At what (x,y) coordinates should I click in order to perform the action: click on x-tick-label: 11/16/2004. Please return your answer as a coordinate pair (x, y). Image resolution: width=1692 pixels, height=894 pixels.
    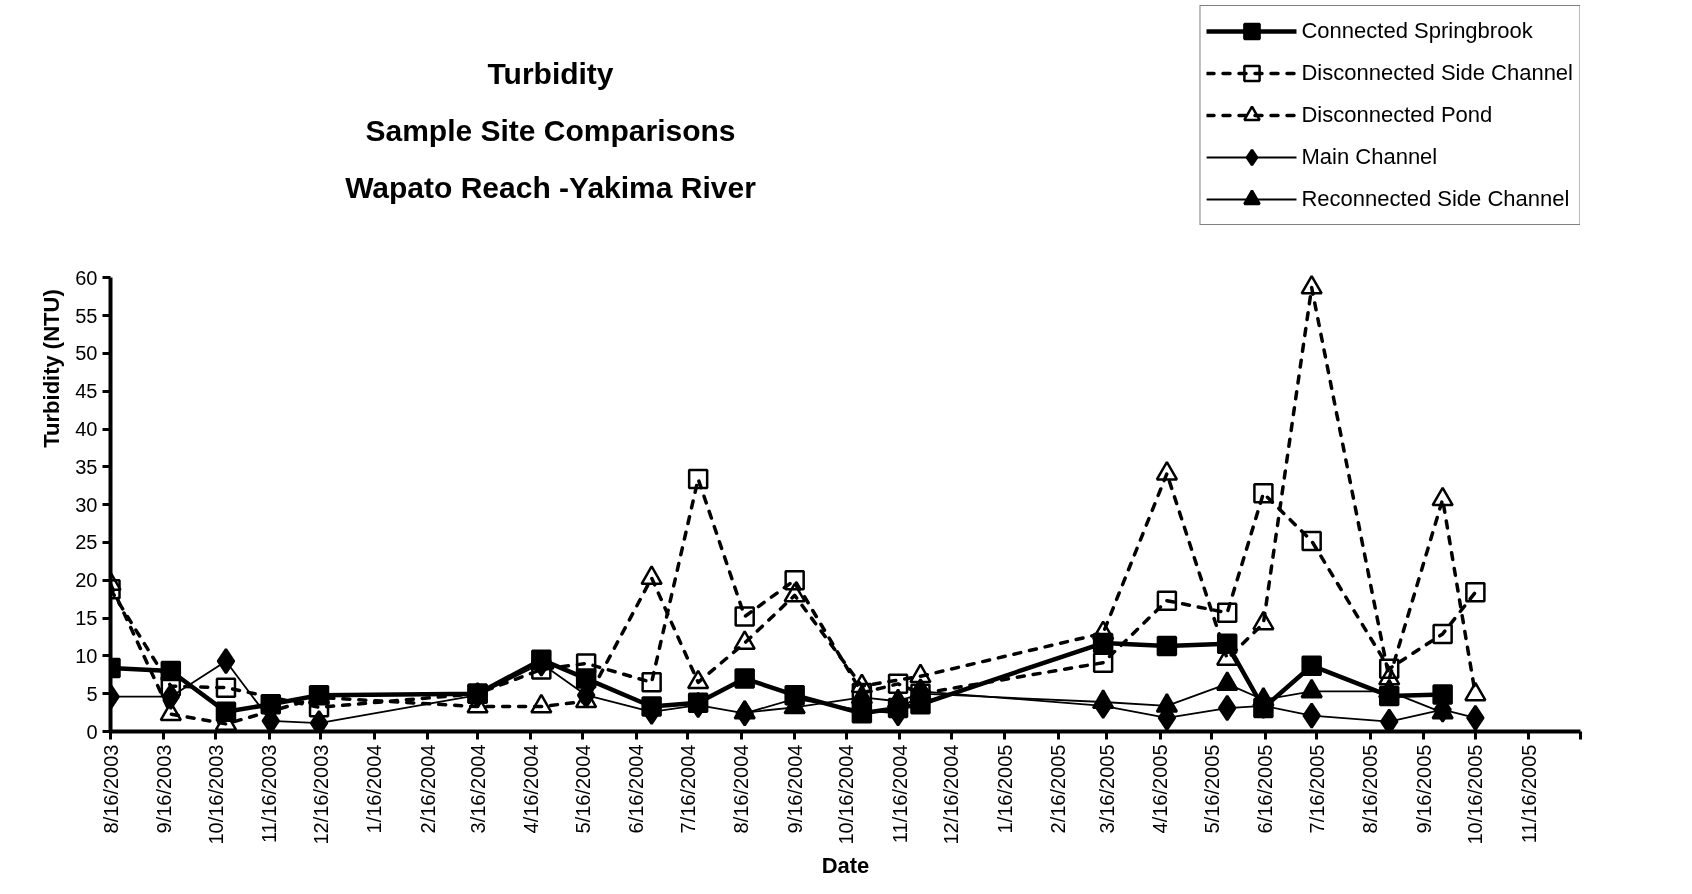
    Looking at the image, I should click on (899, 794).